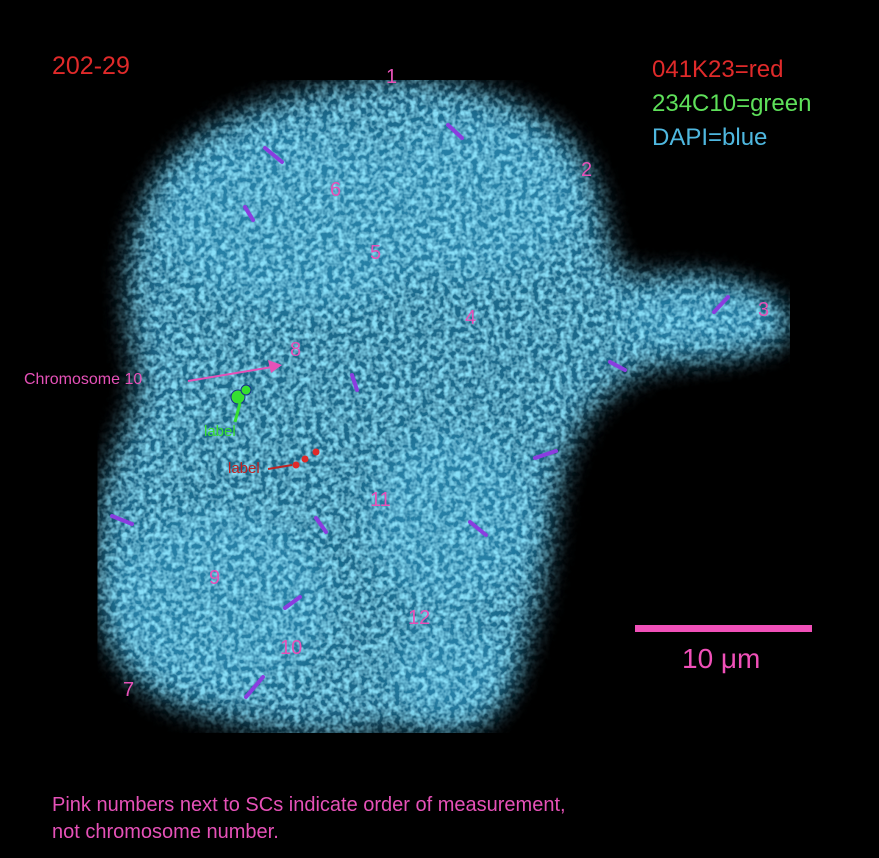 The height and width of the screenshot is (858, 879). I want to click on scale-bar-label: 10 μm, so click(721, 658).